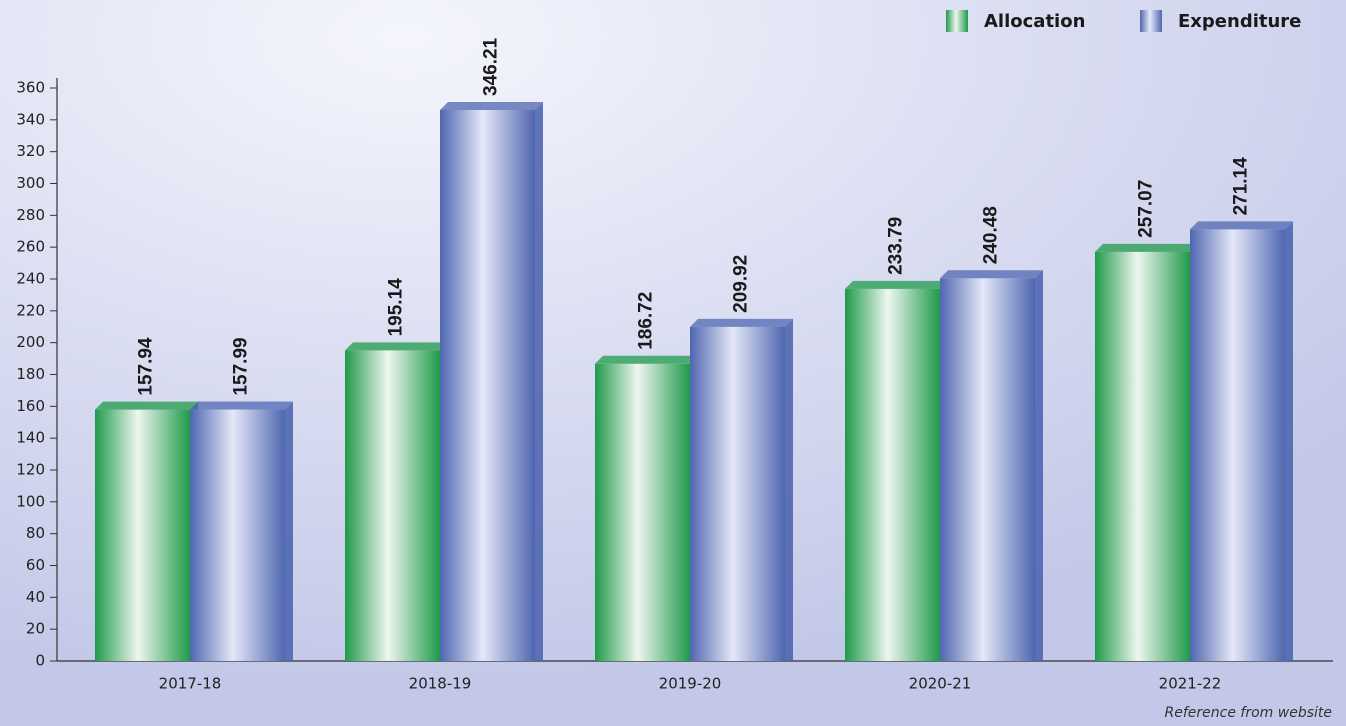 This screenshot has height=726, width=1346. I want to click on value-label: 346.21, so click(491, 66).